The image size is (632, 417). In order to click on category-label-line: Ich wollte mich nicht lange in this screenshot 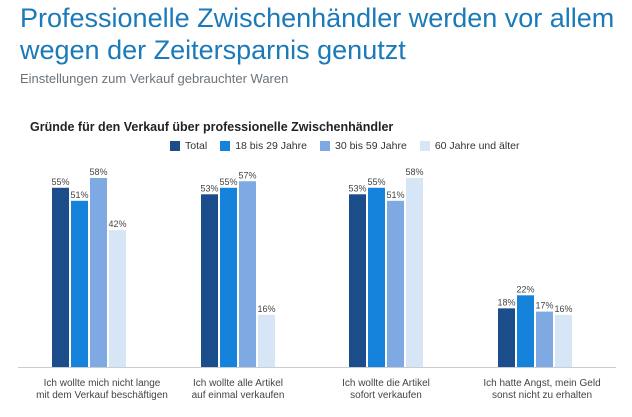, I will do `click(102, 383)`.